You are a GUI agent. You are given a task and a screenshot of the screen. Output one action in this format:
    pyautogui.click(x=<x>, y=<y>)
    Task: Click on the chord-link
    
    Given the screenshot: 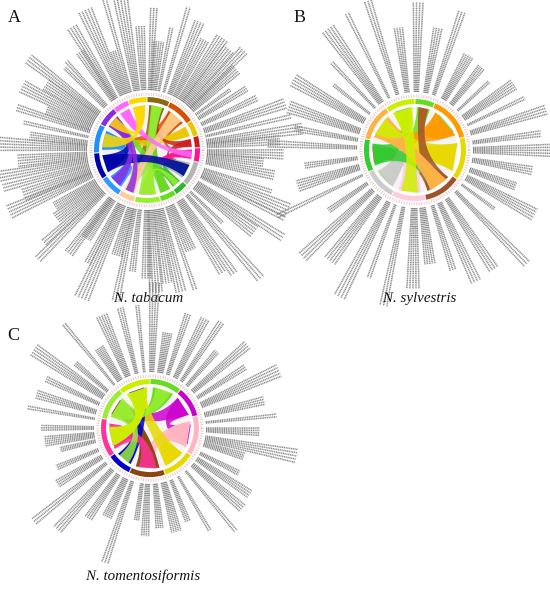 What is the action you would take?
    pyautogui.click(x=146, y=165)
    